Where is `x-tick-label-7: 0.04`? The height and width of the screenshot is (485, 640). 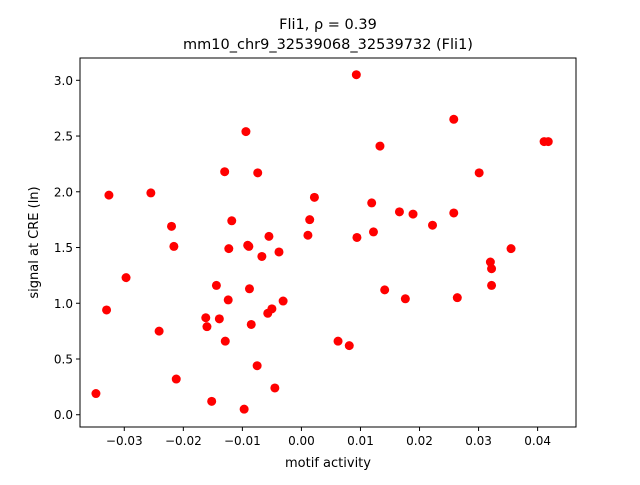 x-tick-label-7: 0.04 is located at coordinates (537, 441).